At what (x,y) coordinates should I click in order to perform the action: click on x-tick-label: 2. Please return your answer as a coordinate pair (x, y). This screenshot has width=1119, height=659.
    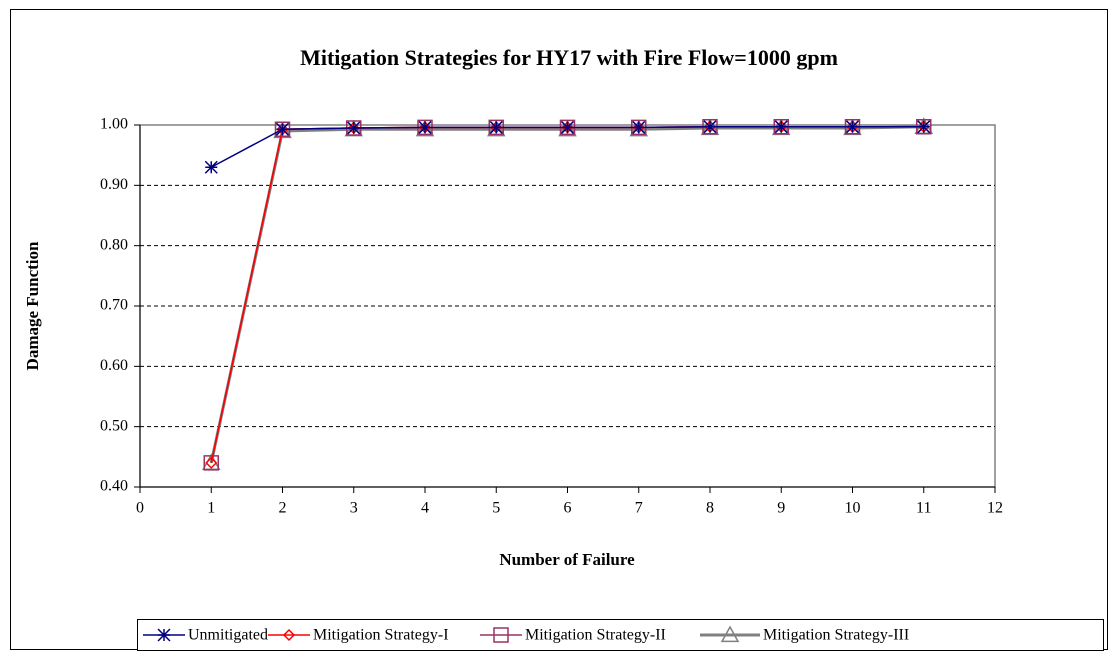
    Looking at the image, I should click on (283, 508).